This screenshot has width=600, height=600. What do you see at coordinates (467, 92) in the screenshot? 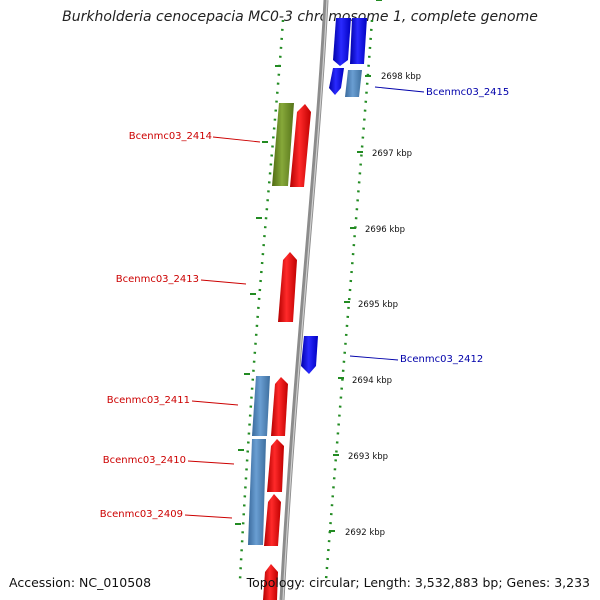
I see `gene-label-bcenmc03-2415: Bcenmc03_2415` at bounding box center [467, 92].